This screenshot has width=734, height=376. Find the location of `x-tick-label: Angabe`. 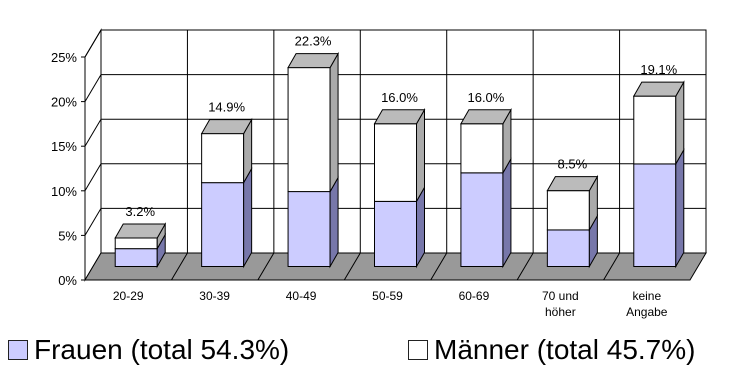

x-tick-label: Angabe is located at coordinates (647, 312).